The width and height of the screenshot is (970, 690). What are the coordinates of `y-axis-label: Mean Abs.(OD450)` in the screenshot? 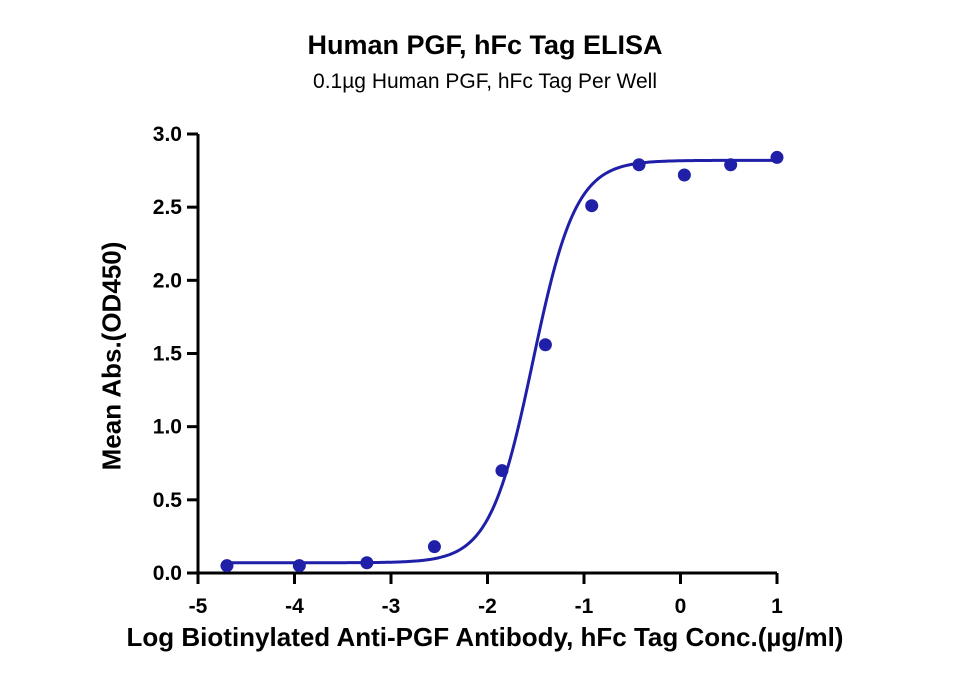 It's located at (111, 356).